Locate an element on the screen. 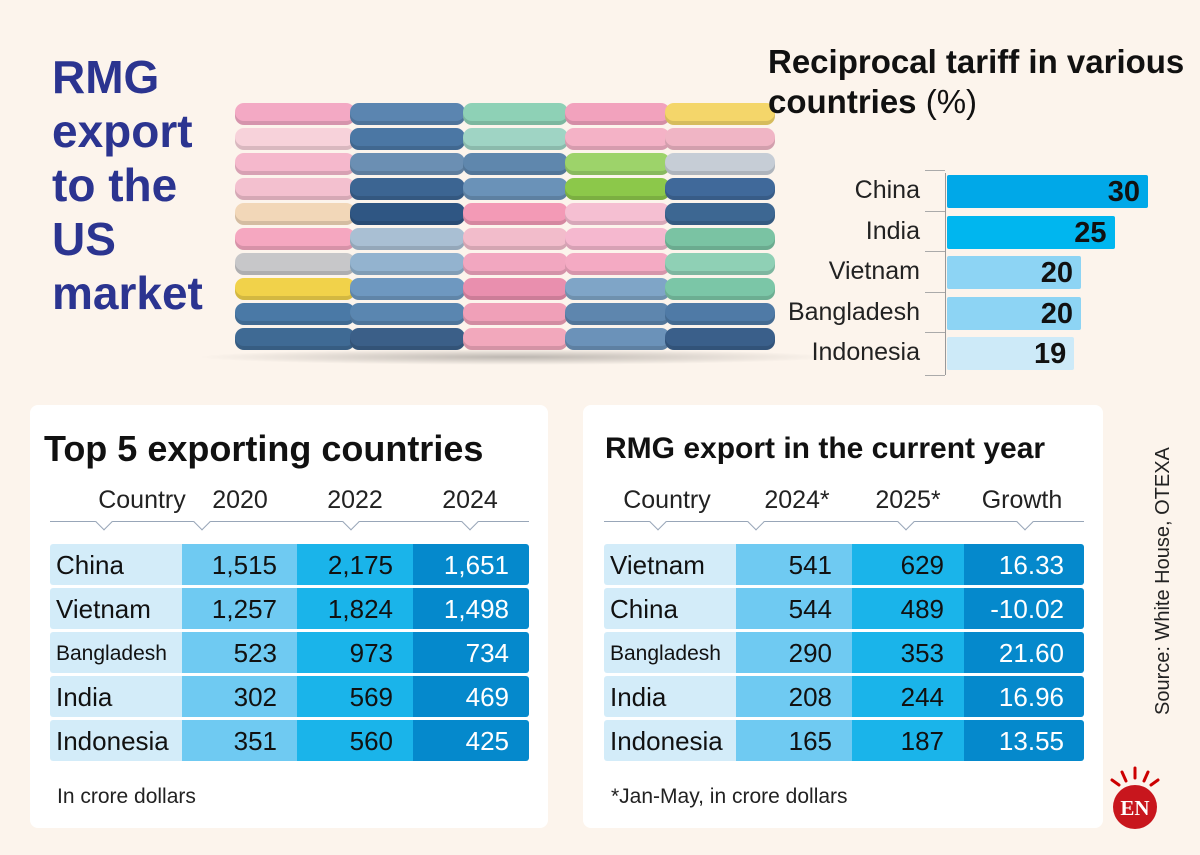  value-cell: 16.33 is located at coordinates (1024, 564).